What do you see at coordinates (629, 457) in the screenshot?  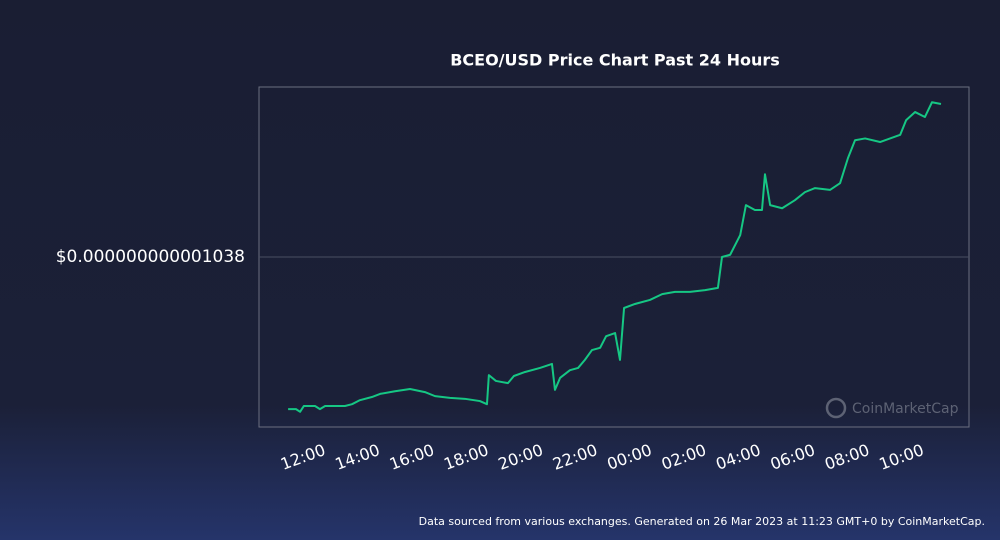 I see `x-tick-label: 00:00` at bounding box center [629, 457].